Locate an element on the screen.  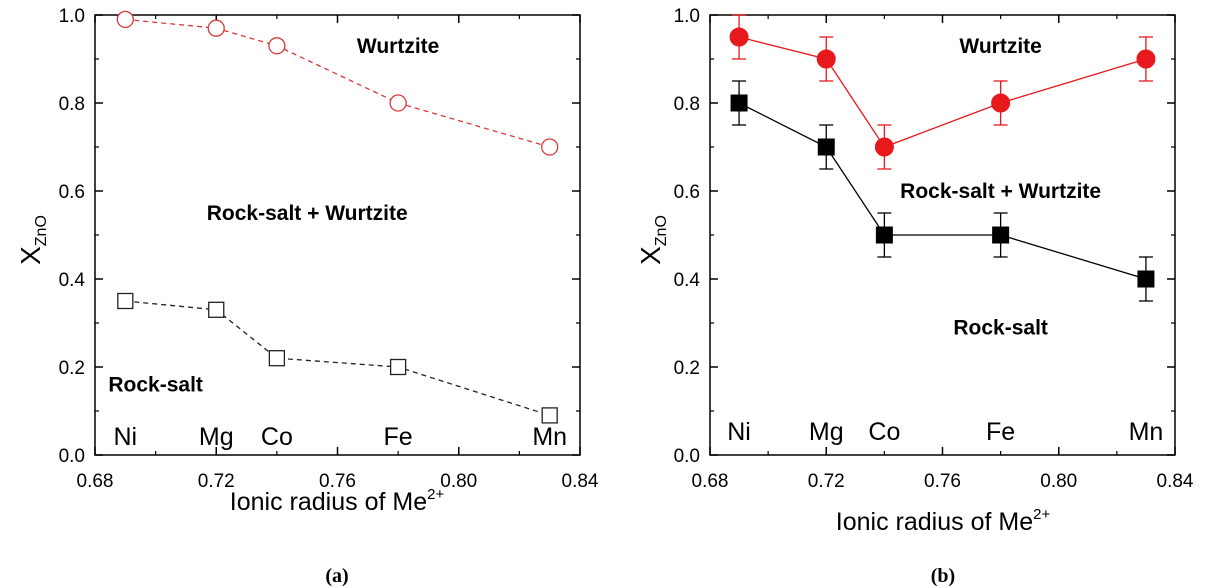
x-tick-label: 0.72 is located at coordinates (826, 481).